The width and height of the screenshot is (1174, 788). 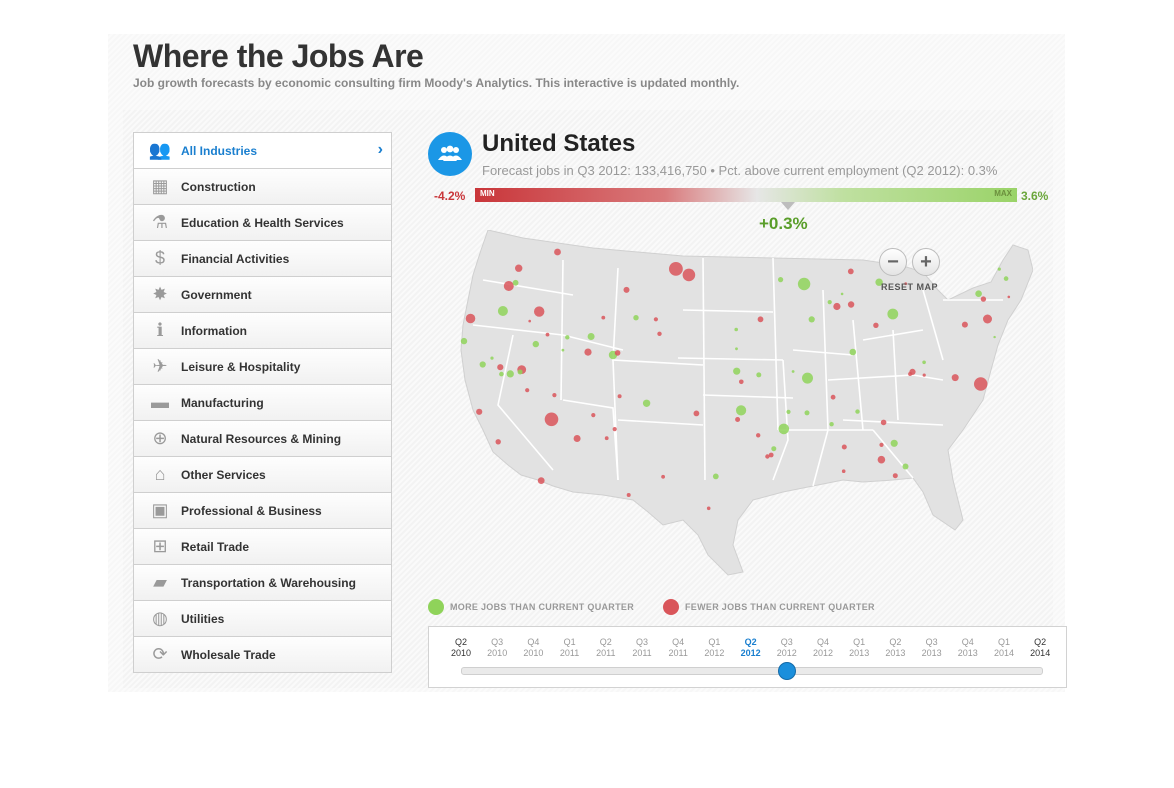 What do you see at coordinates (570, 648) in the screenshot?
I see `timeline-tick: Q1 2011` at bounding box center [570, 648].